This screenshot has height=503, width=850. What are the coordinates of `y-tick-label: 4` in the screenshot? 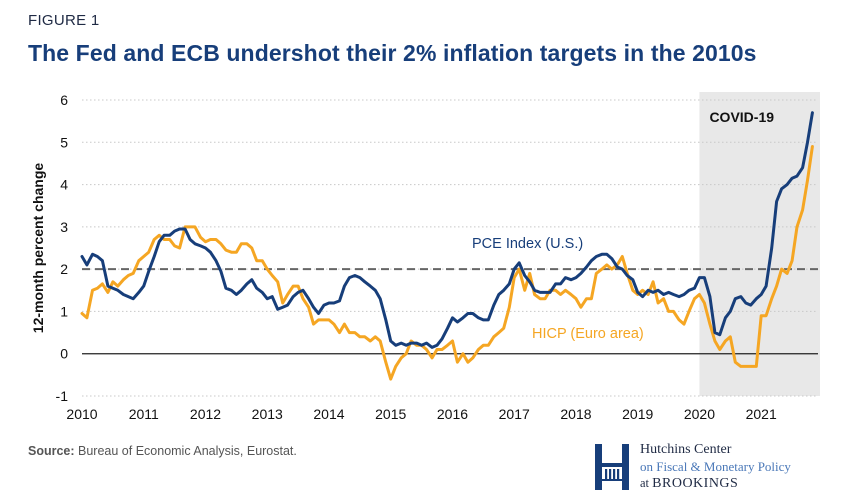 It's located at (64, 185).